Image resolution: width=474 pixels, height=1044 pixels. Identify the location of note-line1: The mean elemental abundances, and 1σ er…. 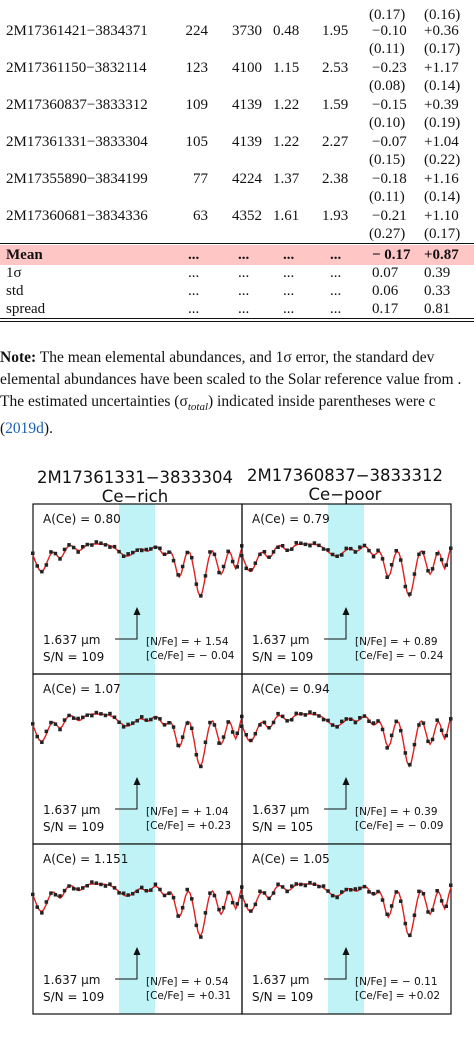
(235, 357).